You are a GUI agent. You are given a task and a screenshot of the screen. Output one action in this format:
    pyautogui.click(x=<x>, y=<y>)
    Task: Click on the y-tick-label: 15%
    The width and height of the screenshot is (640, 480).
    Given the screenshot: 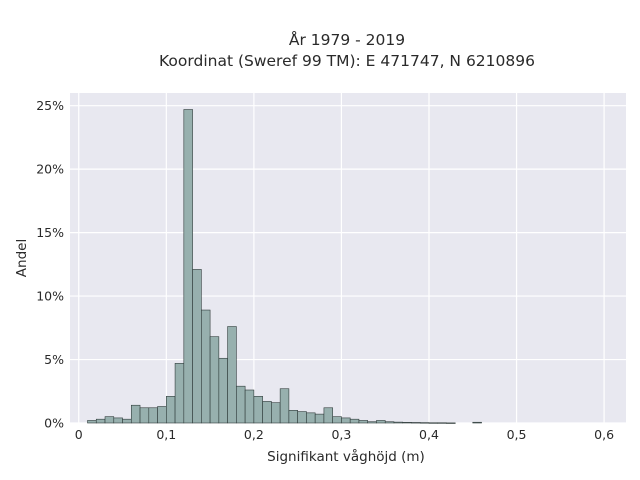 What is the action you would take?
    pyautogui.click(x=50, y=232)
    